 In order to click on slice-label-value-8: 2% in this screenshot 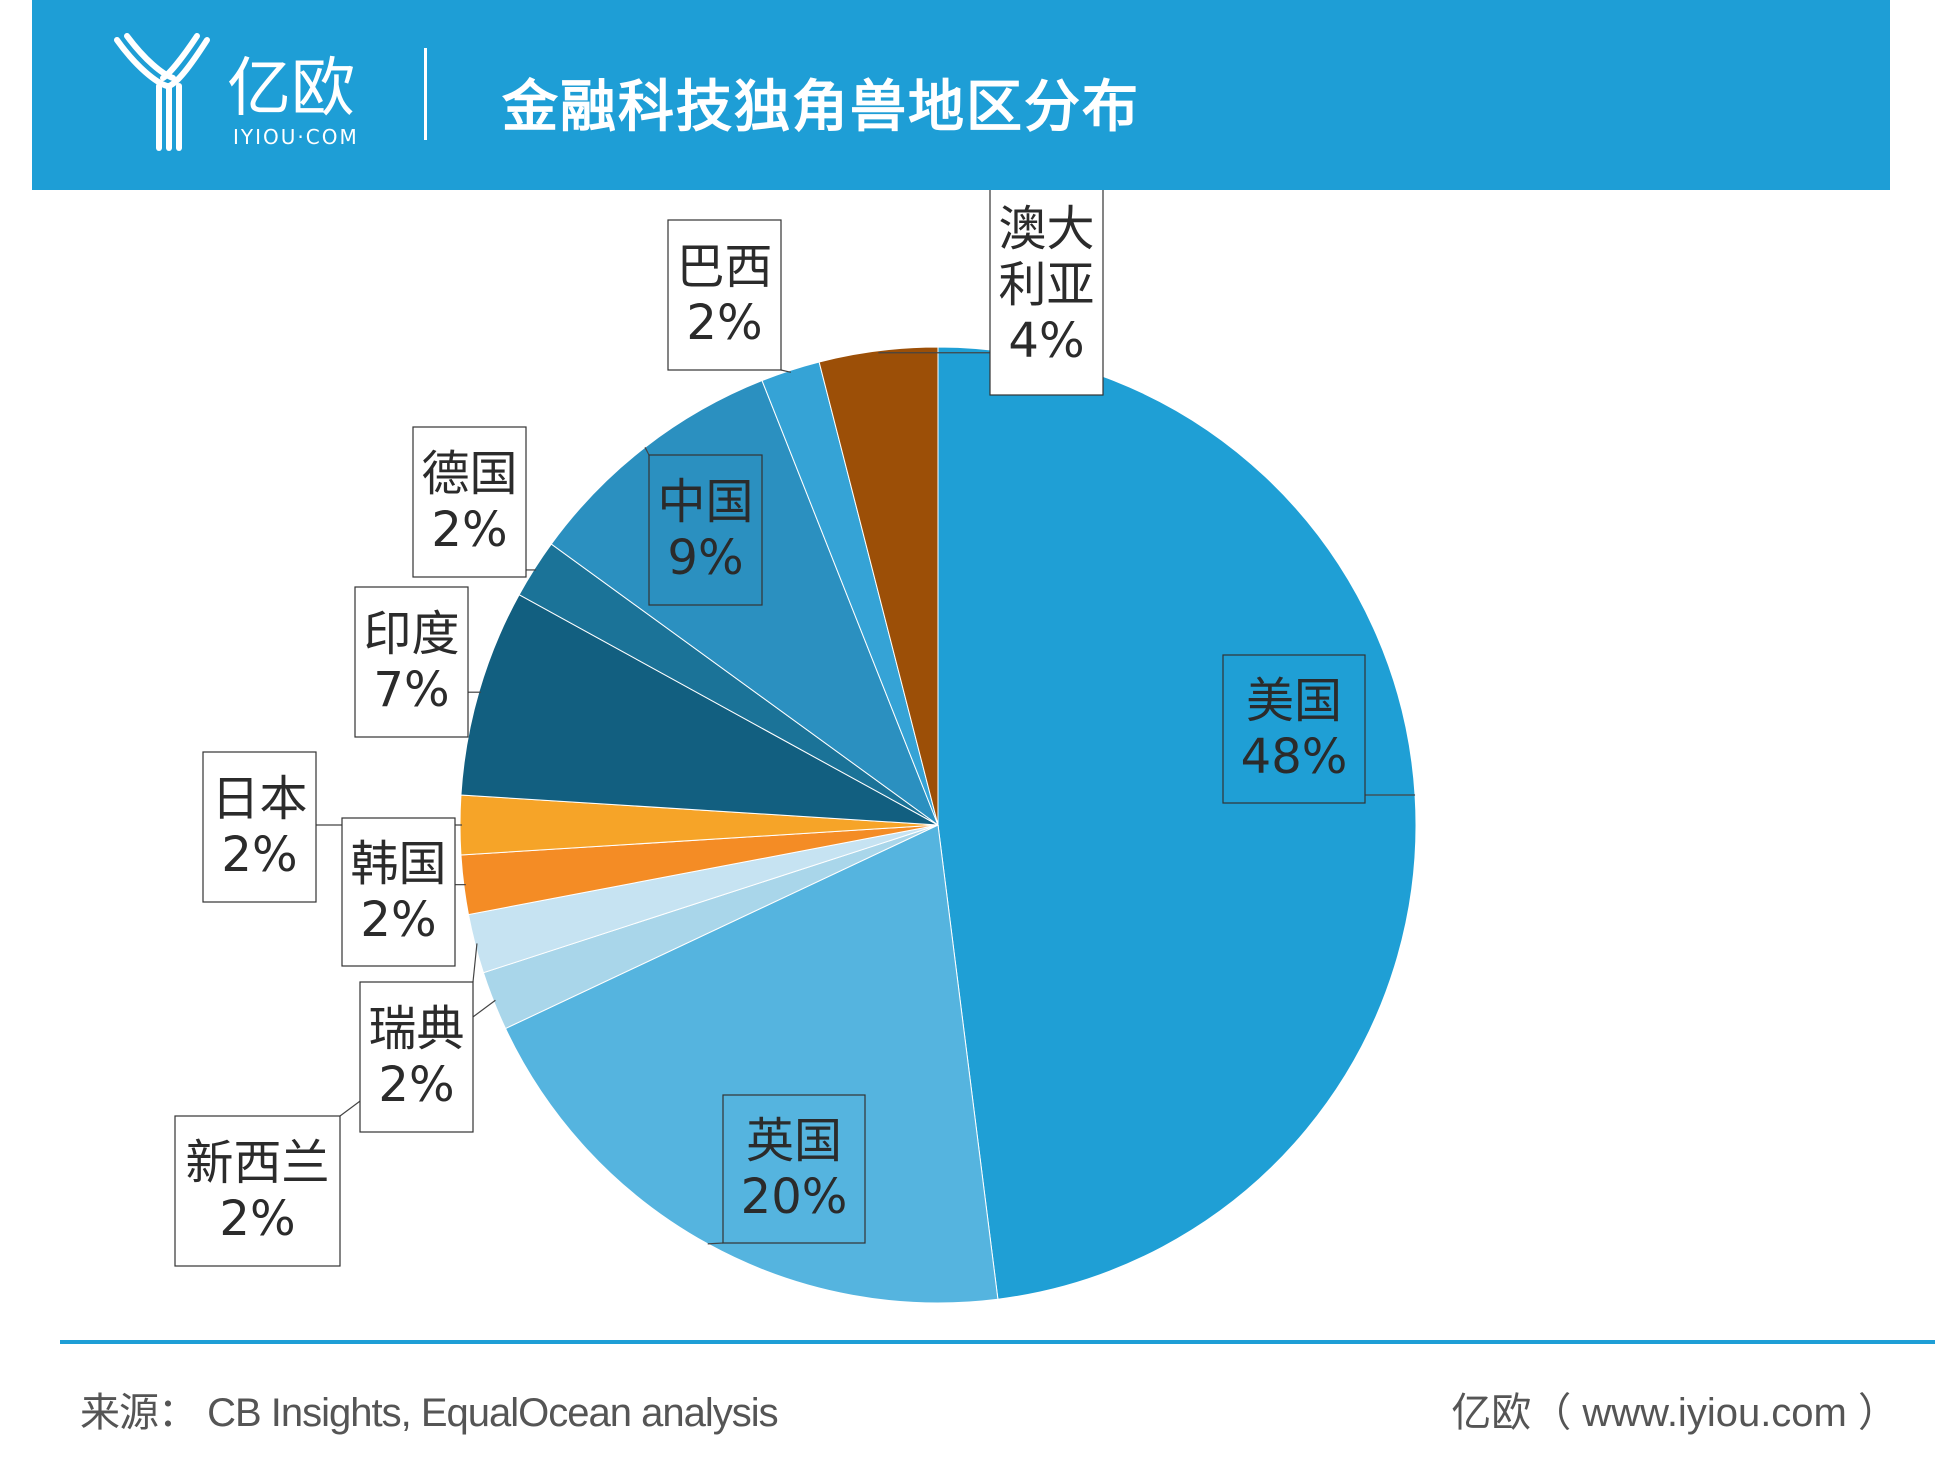, I will do `click(469, 530)`.